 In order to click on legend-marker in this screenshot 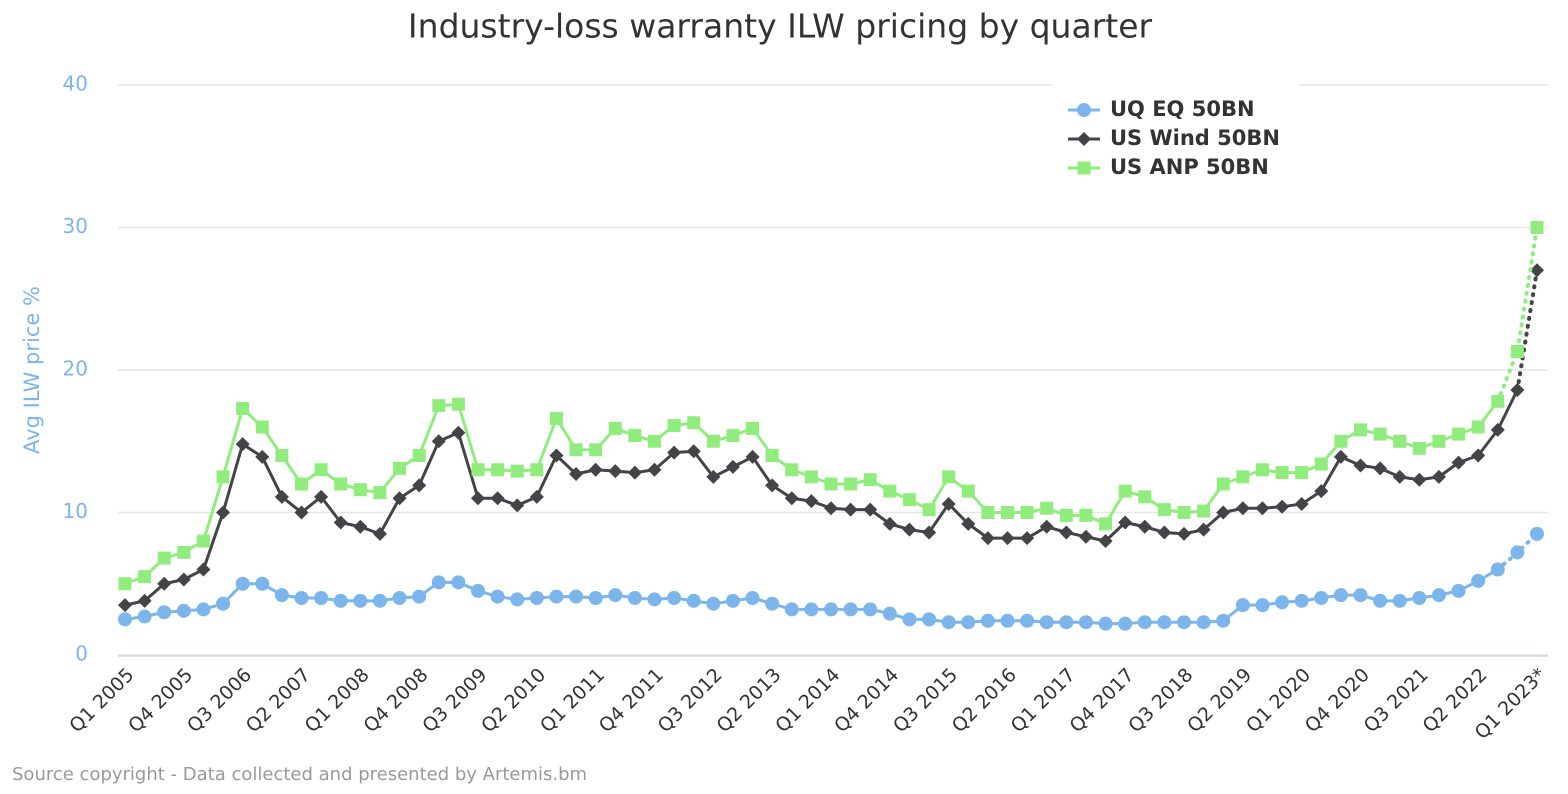, I will do `click(1084, 139)`.